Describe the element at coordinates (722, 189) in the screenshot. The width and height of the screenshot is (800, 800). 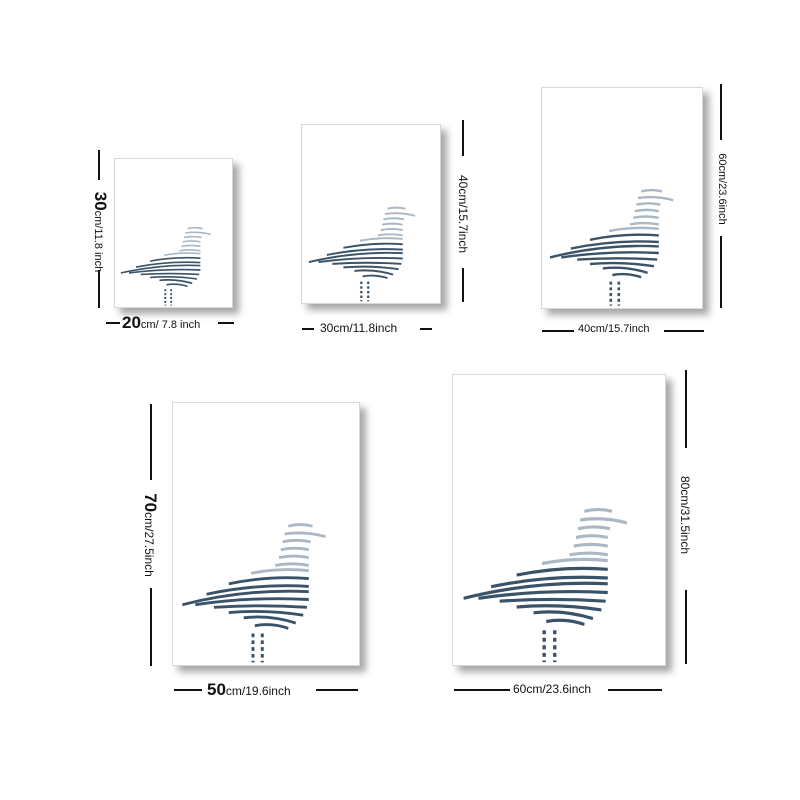
I see `height-dimension-label: 60cm/23.6inch` at that location.